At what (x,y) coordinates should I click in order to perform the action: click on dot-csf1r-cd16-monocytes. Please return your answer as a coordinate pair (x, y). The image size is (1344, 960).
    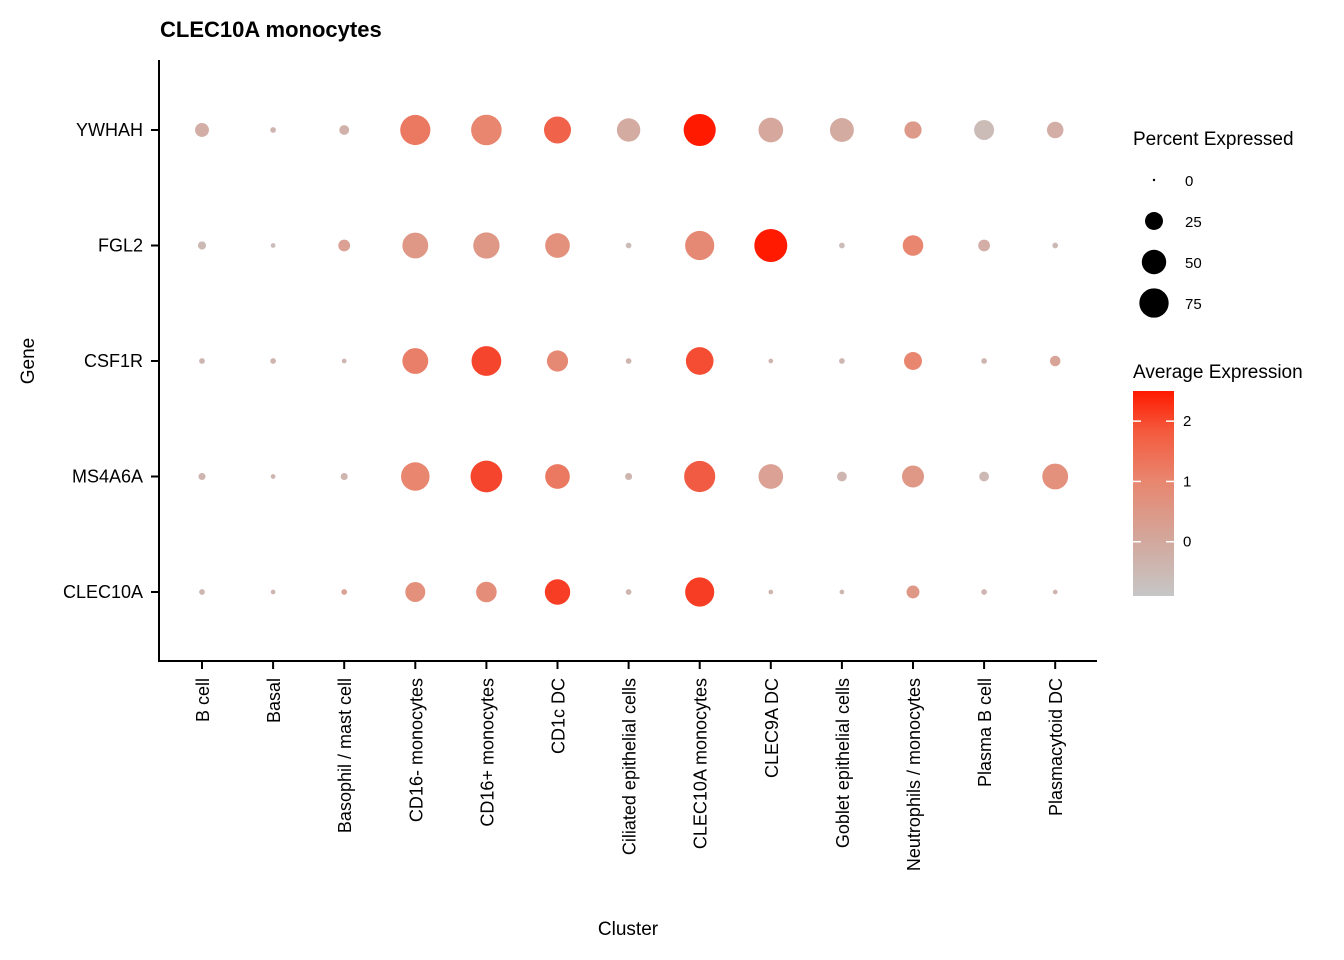
    Looking at the image, I should click on (415, 361).